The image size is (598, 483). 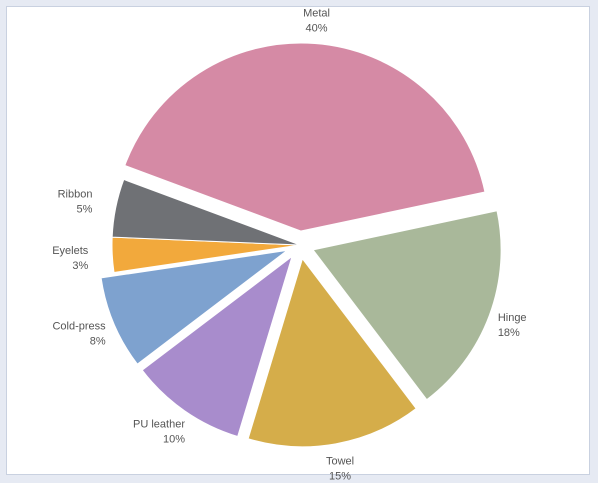 What do you see at coordinates (159, 425) in the screenshot?
I see `slice-name-pu-leather: PU leather` at bounding box center [159, 425].